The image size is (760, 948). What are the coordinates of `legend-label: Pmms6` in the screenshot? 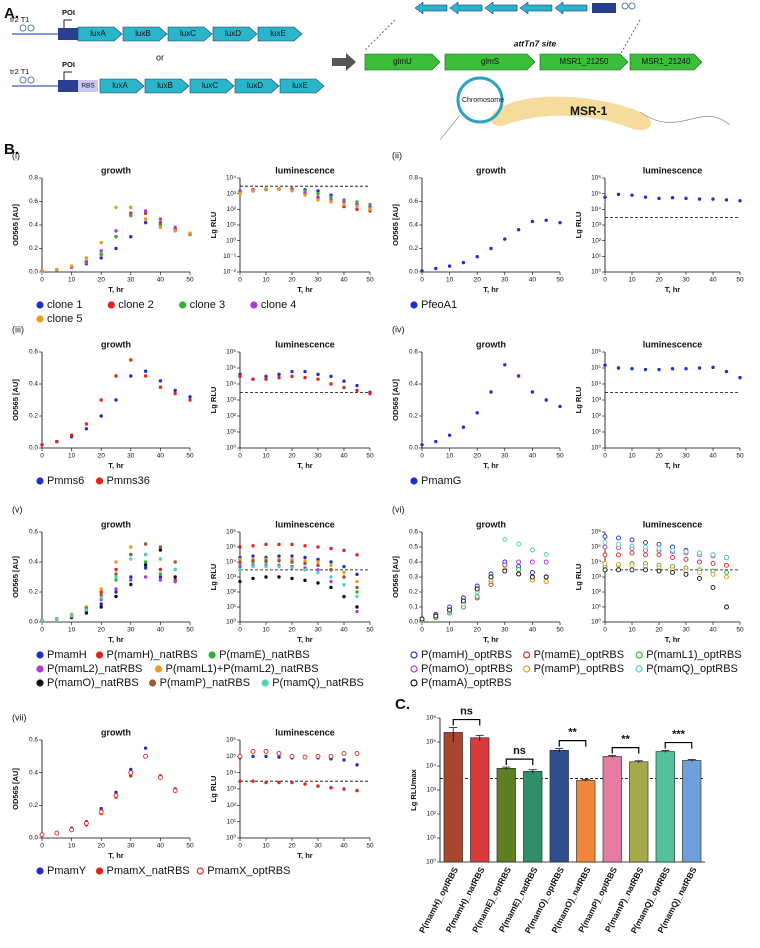 It's located at (65, 481).